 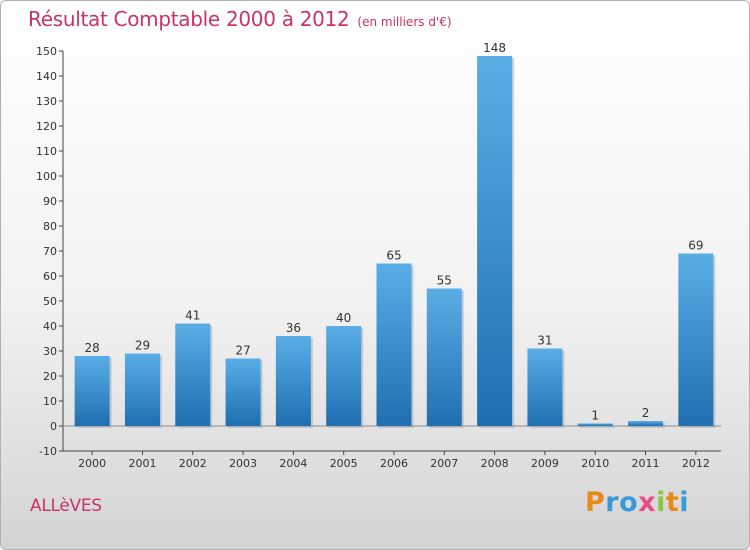 What do you see at coordinates (393, 256) in the screenshot?
I see `value-label-2006: 65` at bounding box center [393, 256].